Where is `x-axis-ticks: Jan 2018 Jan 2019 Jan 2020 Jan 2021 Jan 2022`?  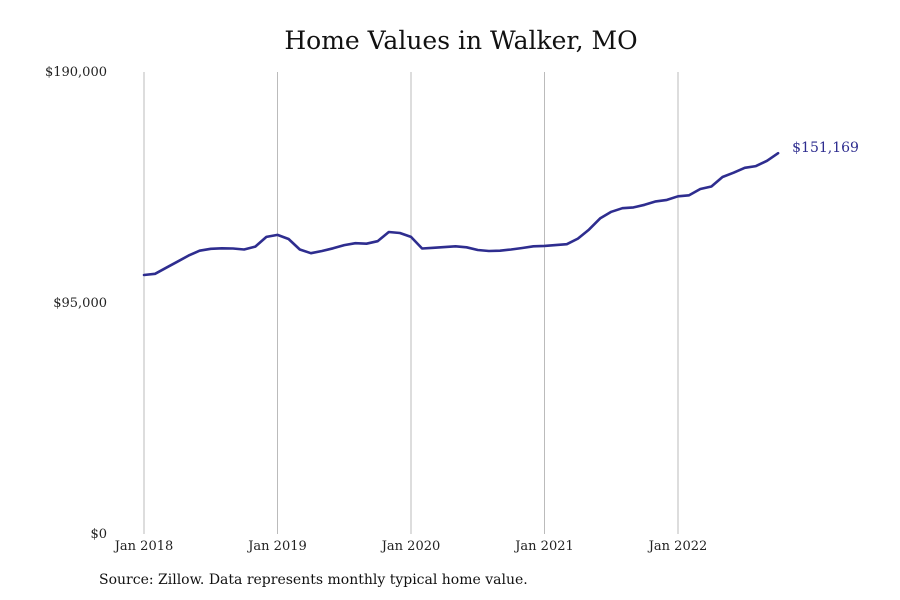 x-axis-ticks: Jan 2018 Jan 2019 Jan 2020 Jan 2021 Jan 2022 is located at coordinates (410, 546).